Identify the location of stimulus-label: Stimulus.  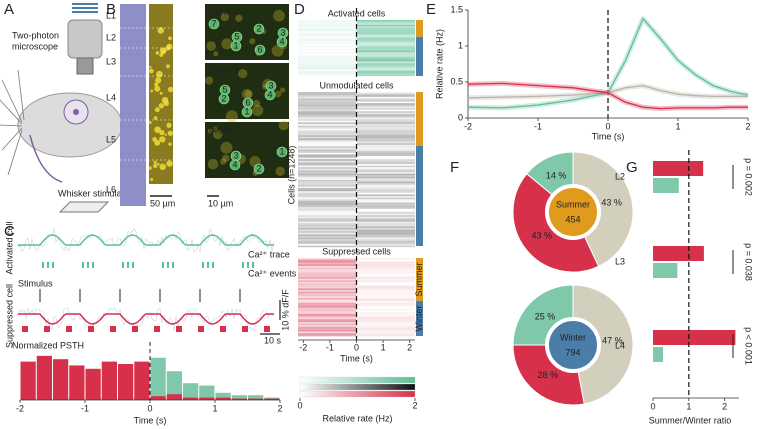
(35, 283).